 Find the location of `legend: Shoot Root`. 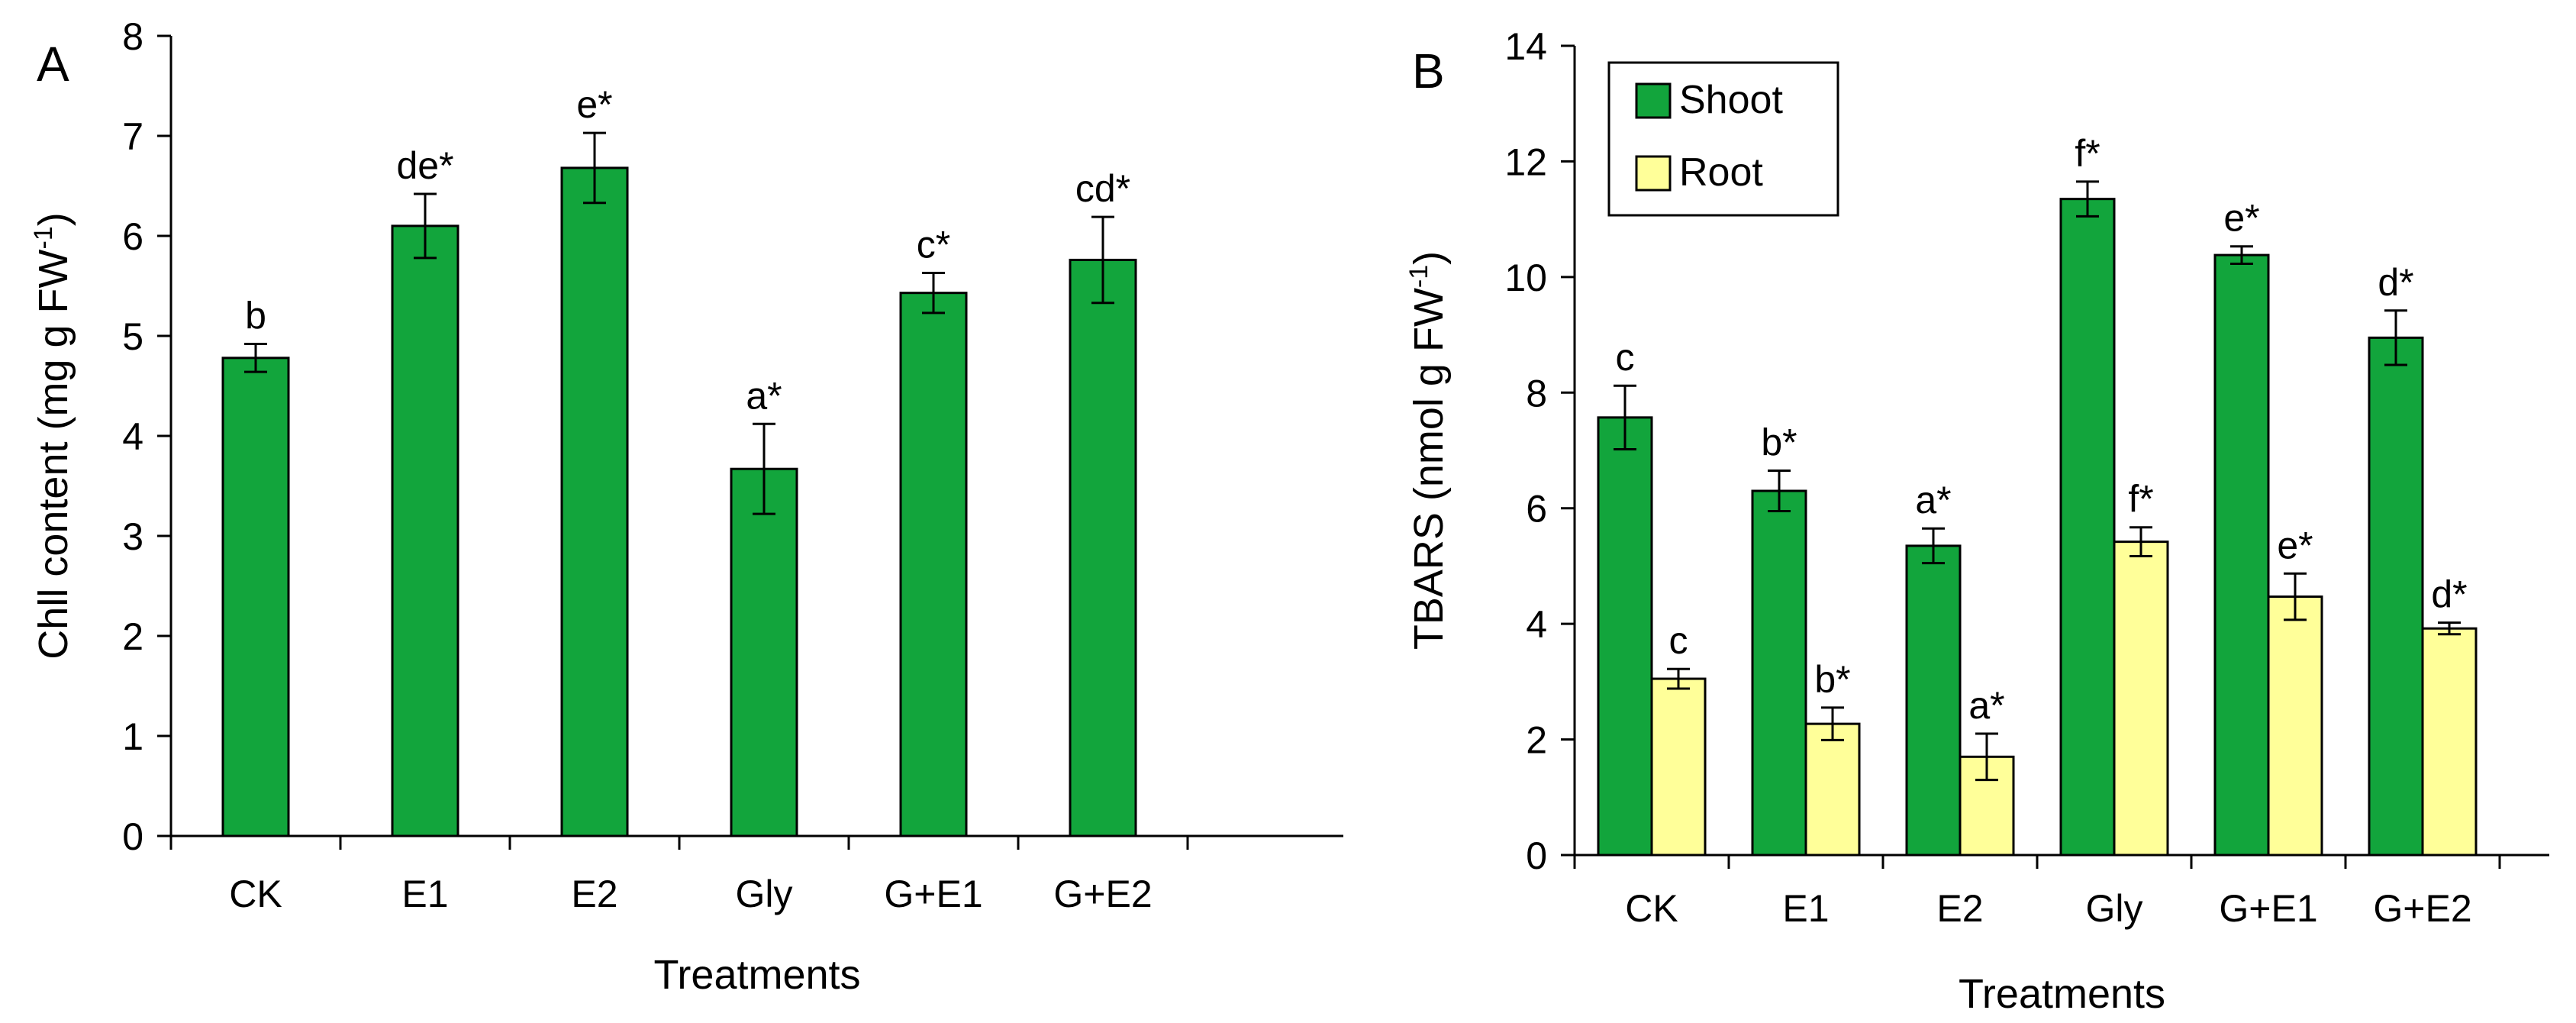

legend: Shoot Root is located at coordinates (1723, 139).